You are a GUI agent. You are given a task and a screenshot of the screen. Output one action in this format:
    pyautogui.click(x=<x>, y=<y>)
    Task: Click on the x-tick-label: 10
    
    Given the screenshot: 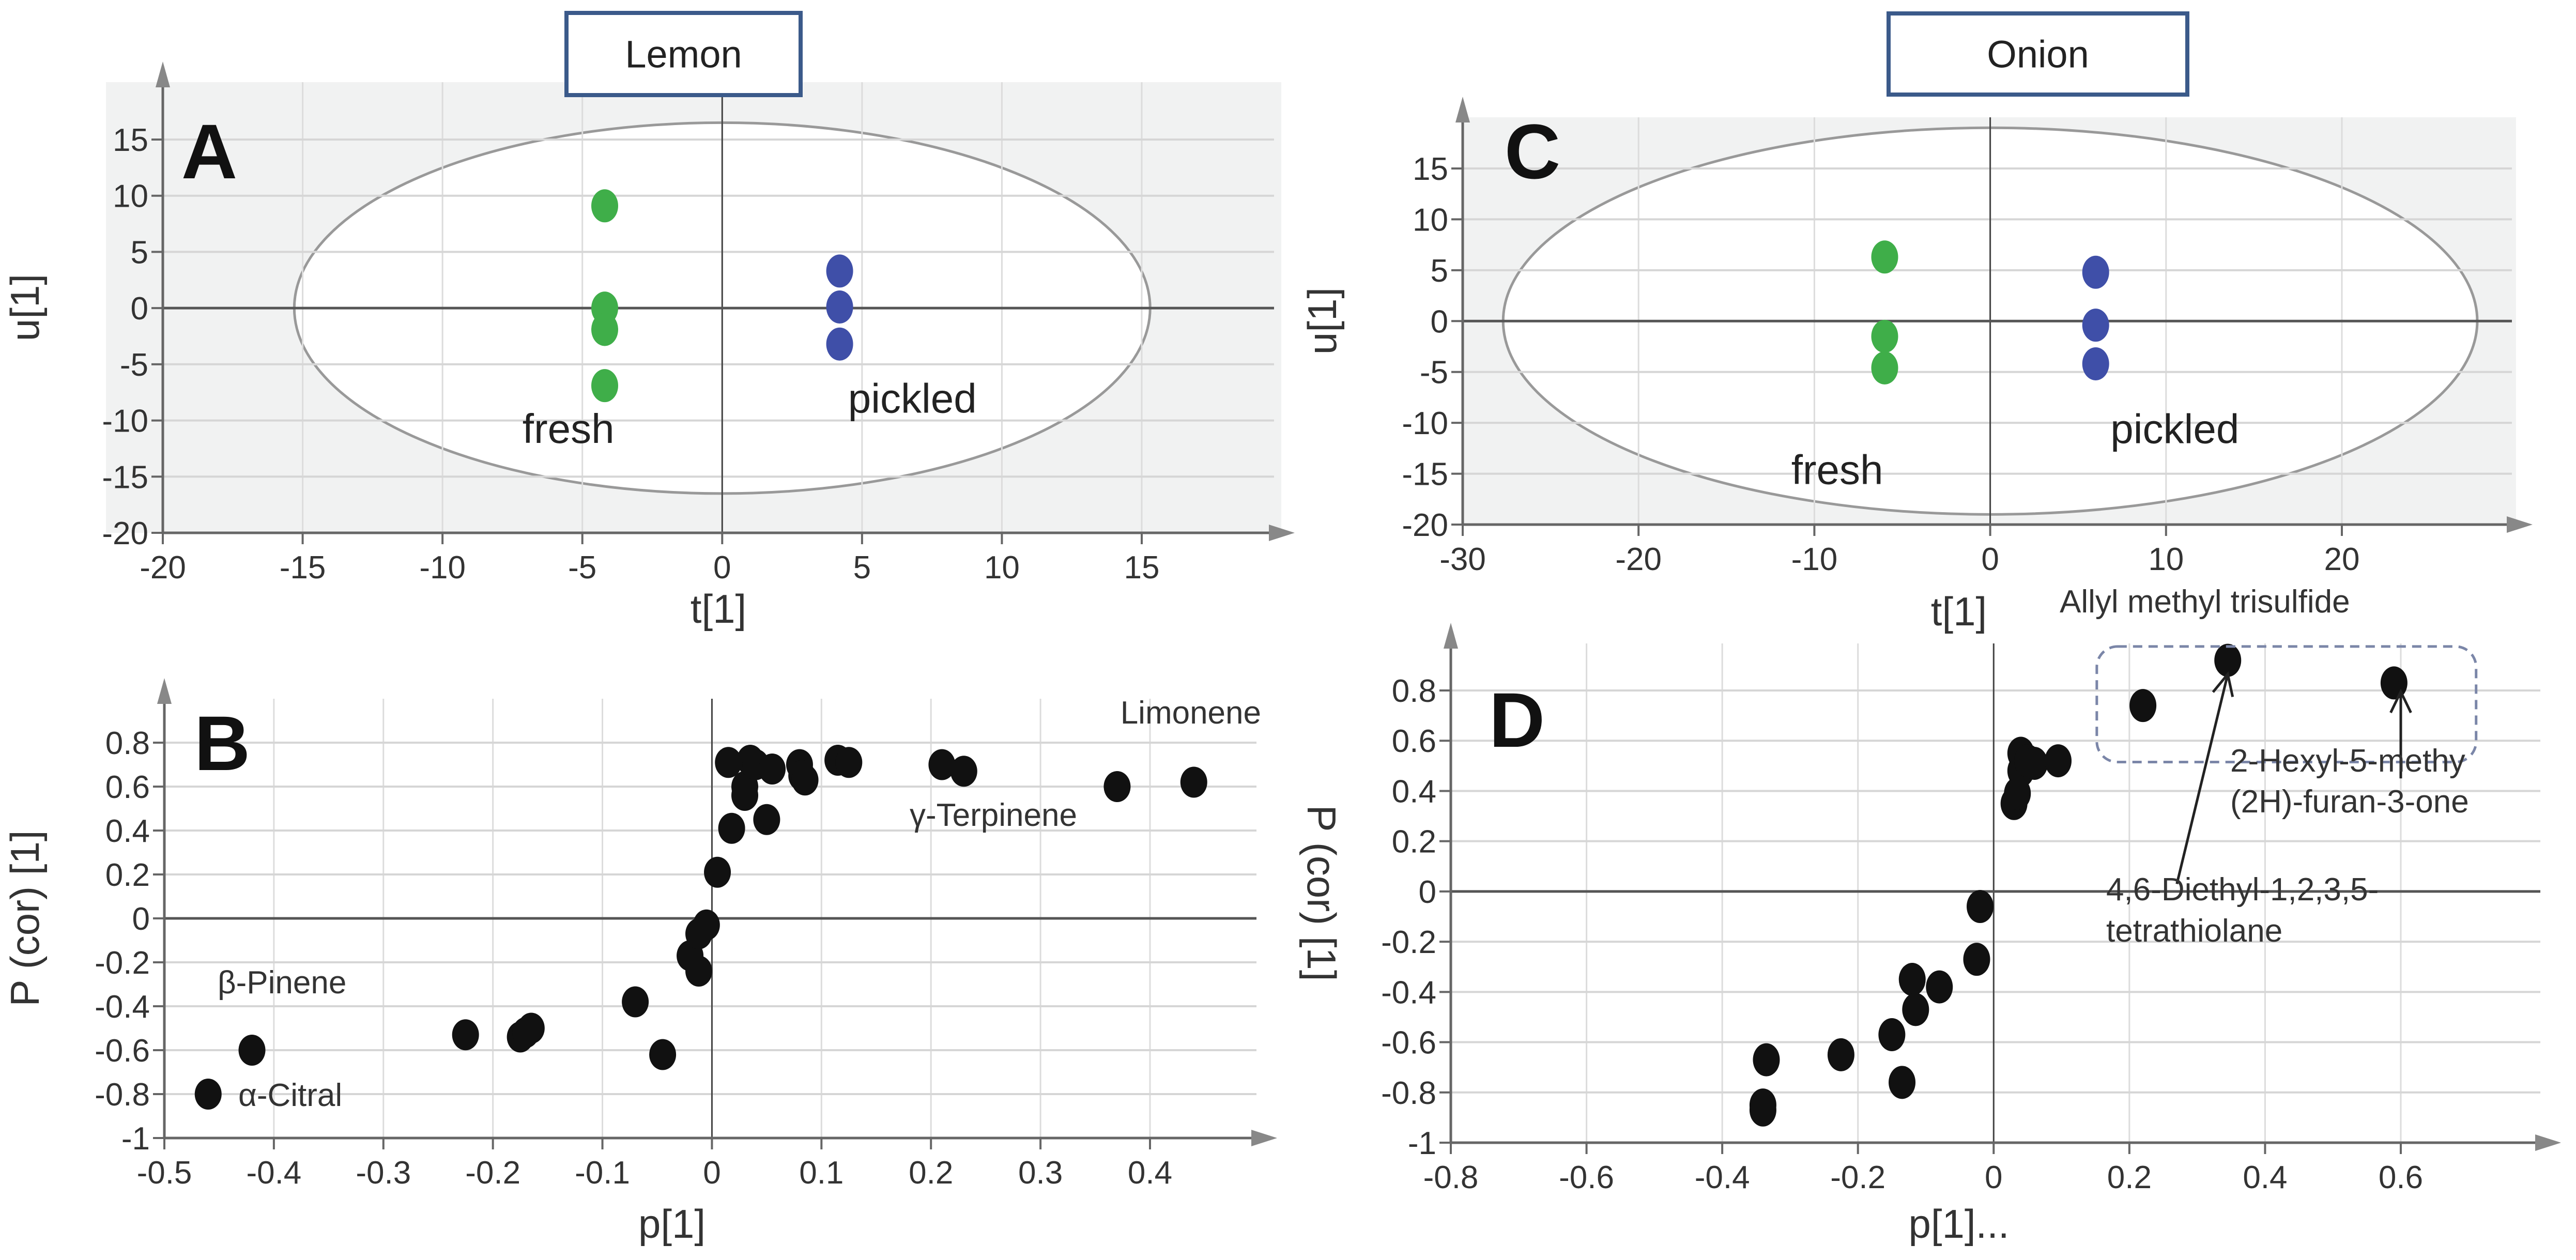 What is the action you would take?
    pyautogui.click(x=2166, y=560)
    